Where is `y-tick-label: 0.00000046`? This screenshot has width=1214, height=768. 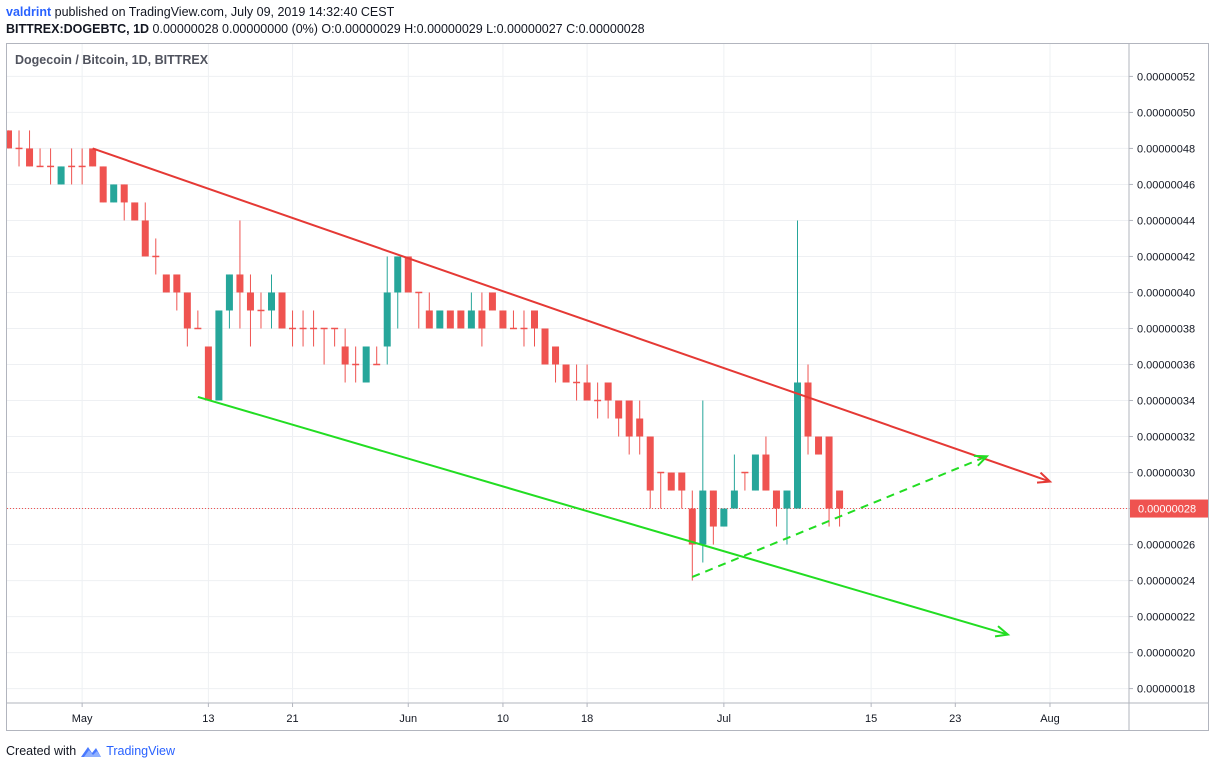 y-tick-label: 0.00000046 is located at coordinates (1166, 185).